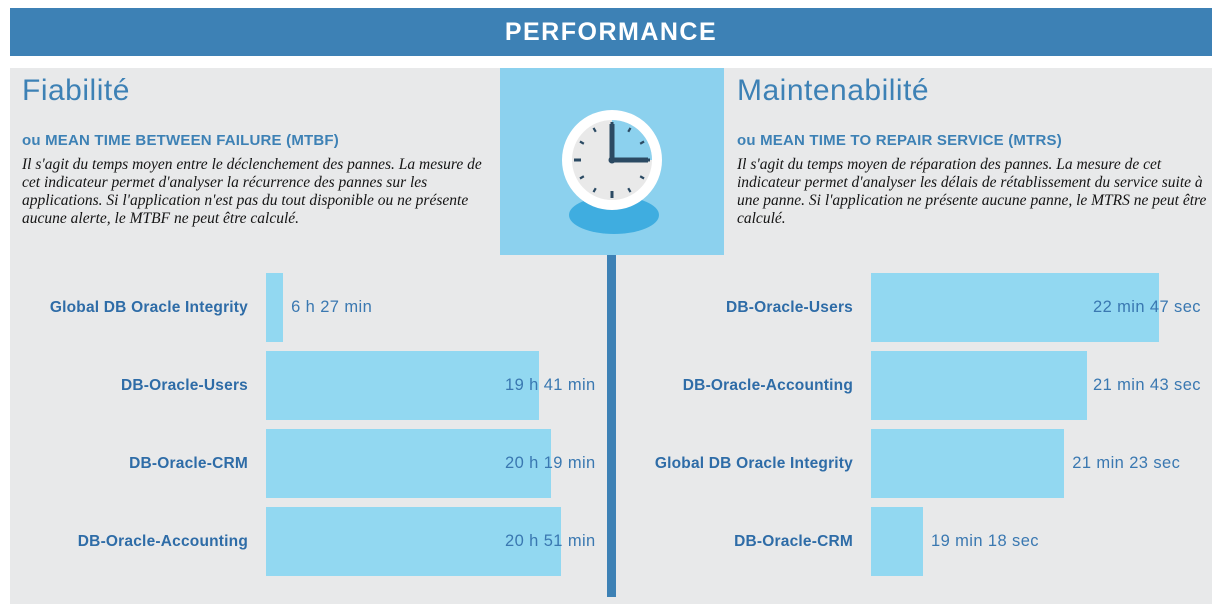 The width and height of the screenshot is (1222, 614). I want to click on bar-value-label: 20 h 19 min, so click(550, 463).